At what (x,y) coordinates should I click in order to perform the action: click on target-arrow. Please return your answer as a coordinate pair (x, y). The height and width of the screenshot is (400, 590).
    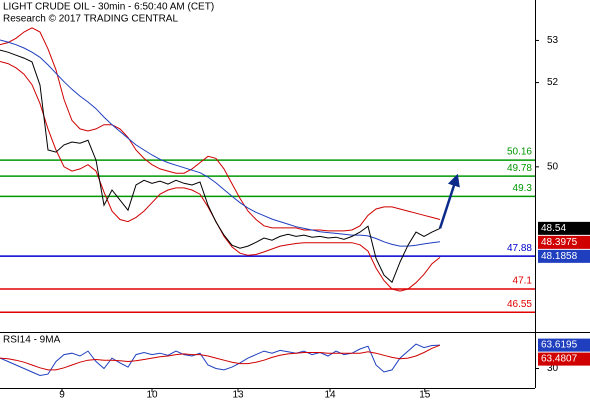
    Looking at the image, I should click on (449, 201).